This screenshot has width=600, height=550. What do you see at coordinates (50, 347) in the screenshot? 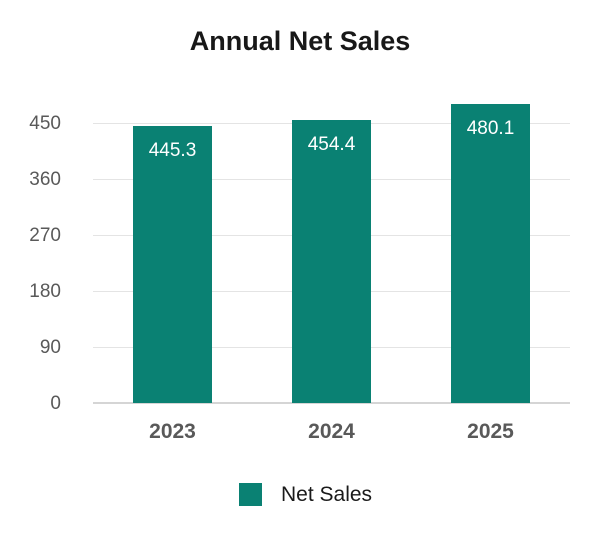
I see `y-axis-tick-90: 90` at bounding box center [50, 347].